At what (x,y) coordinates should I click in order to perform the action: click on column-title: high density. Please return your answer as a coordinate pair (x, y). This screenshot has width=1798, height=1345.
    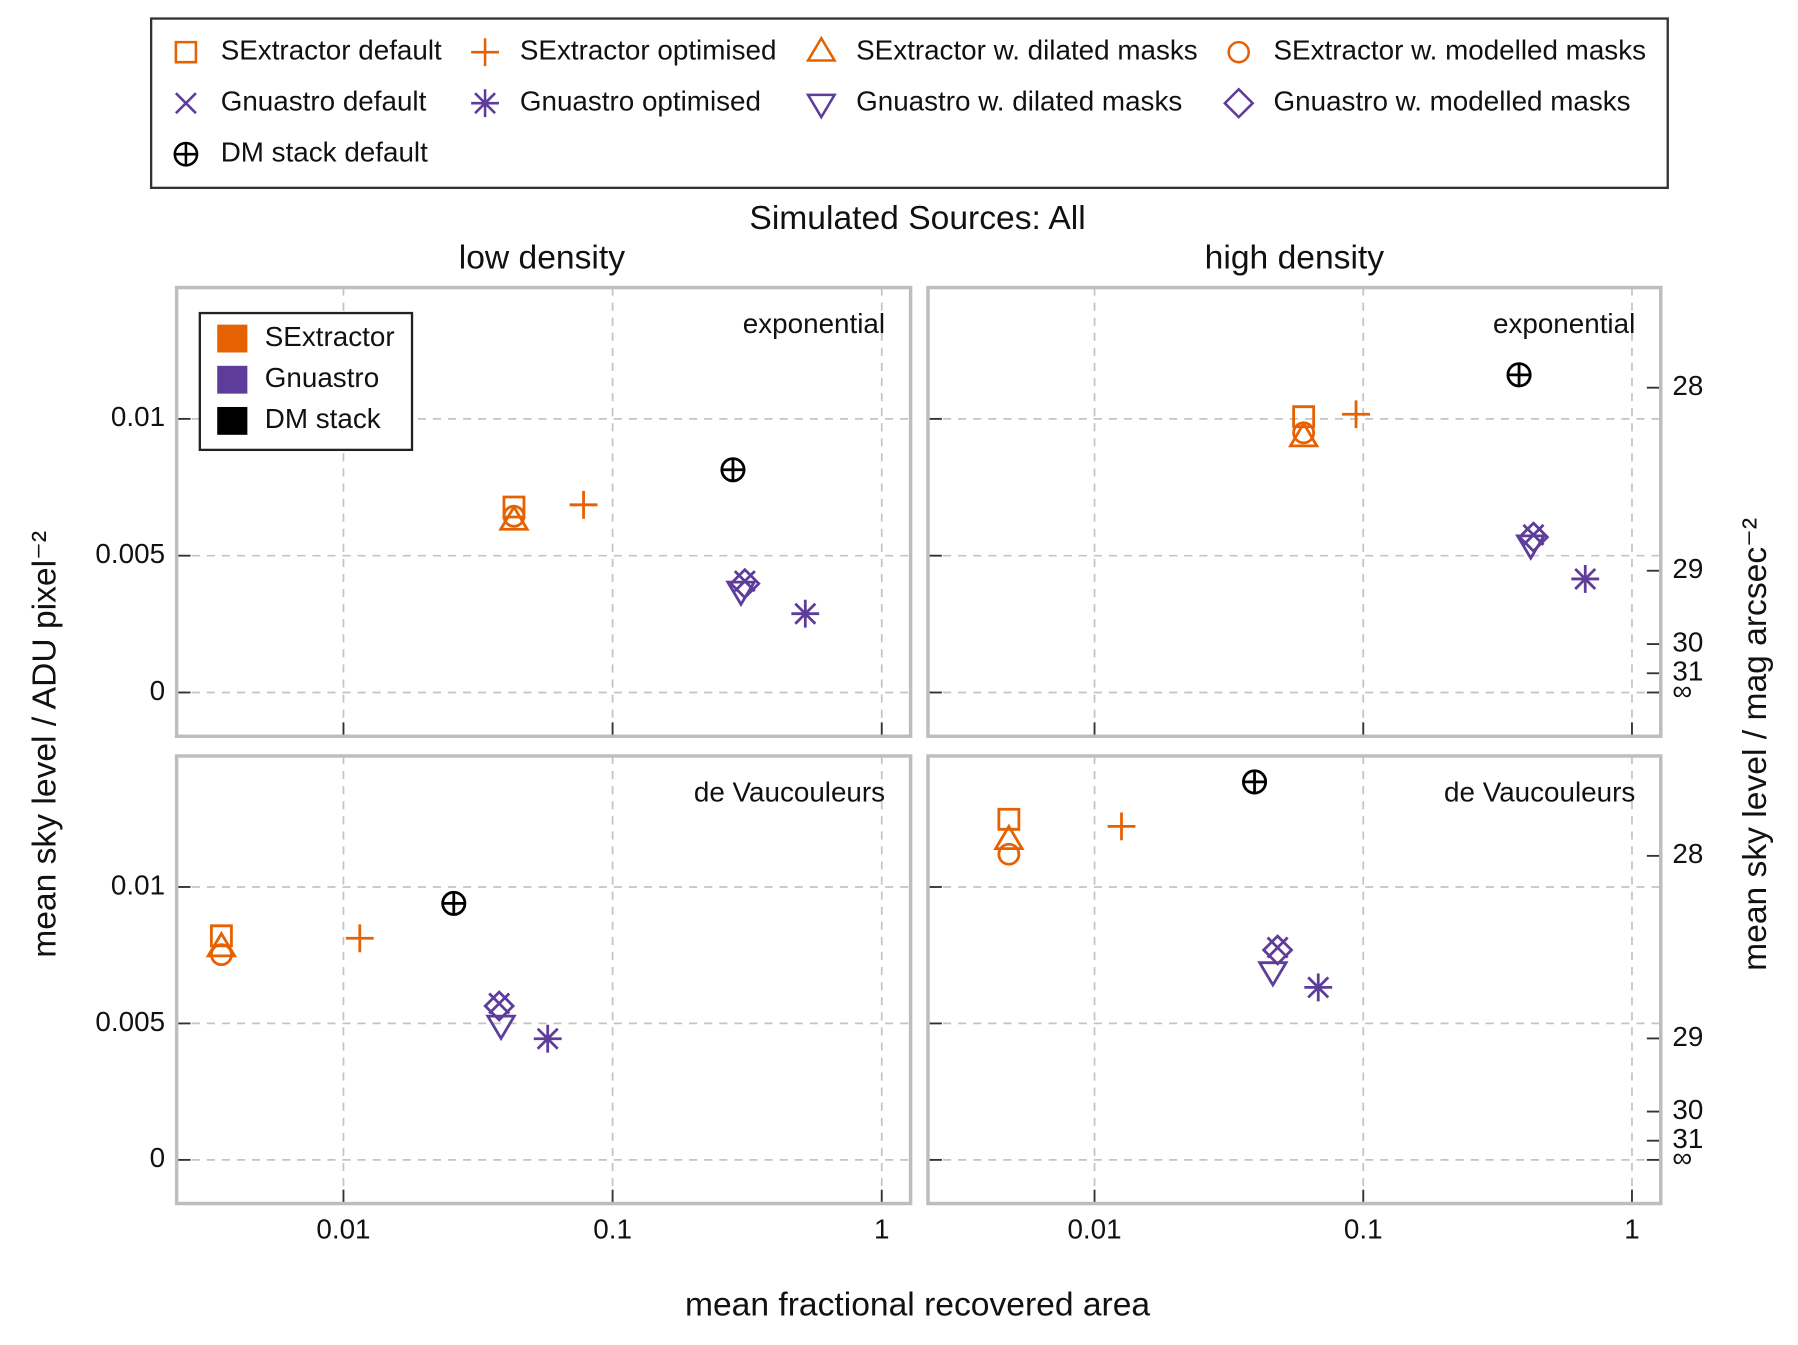
    Looking at the image, I should click on (1295, 258).